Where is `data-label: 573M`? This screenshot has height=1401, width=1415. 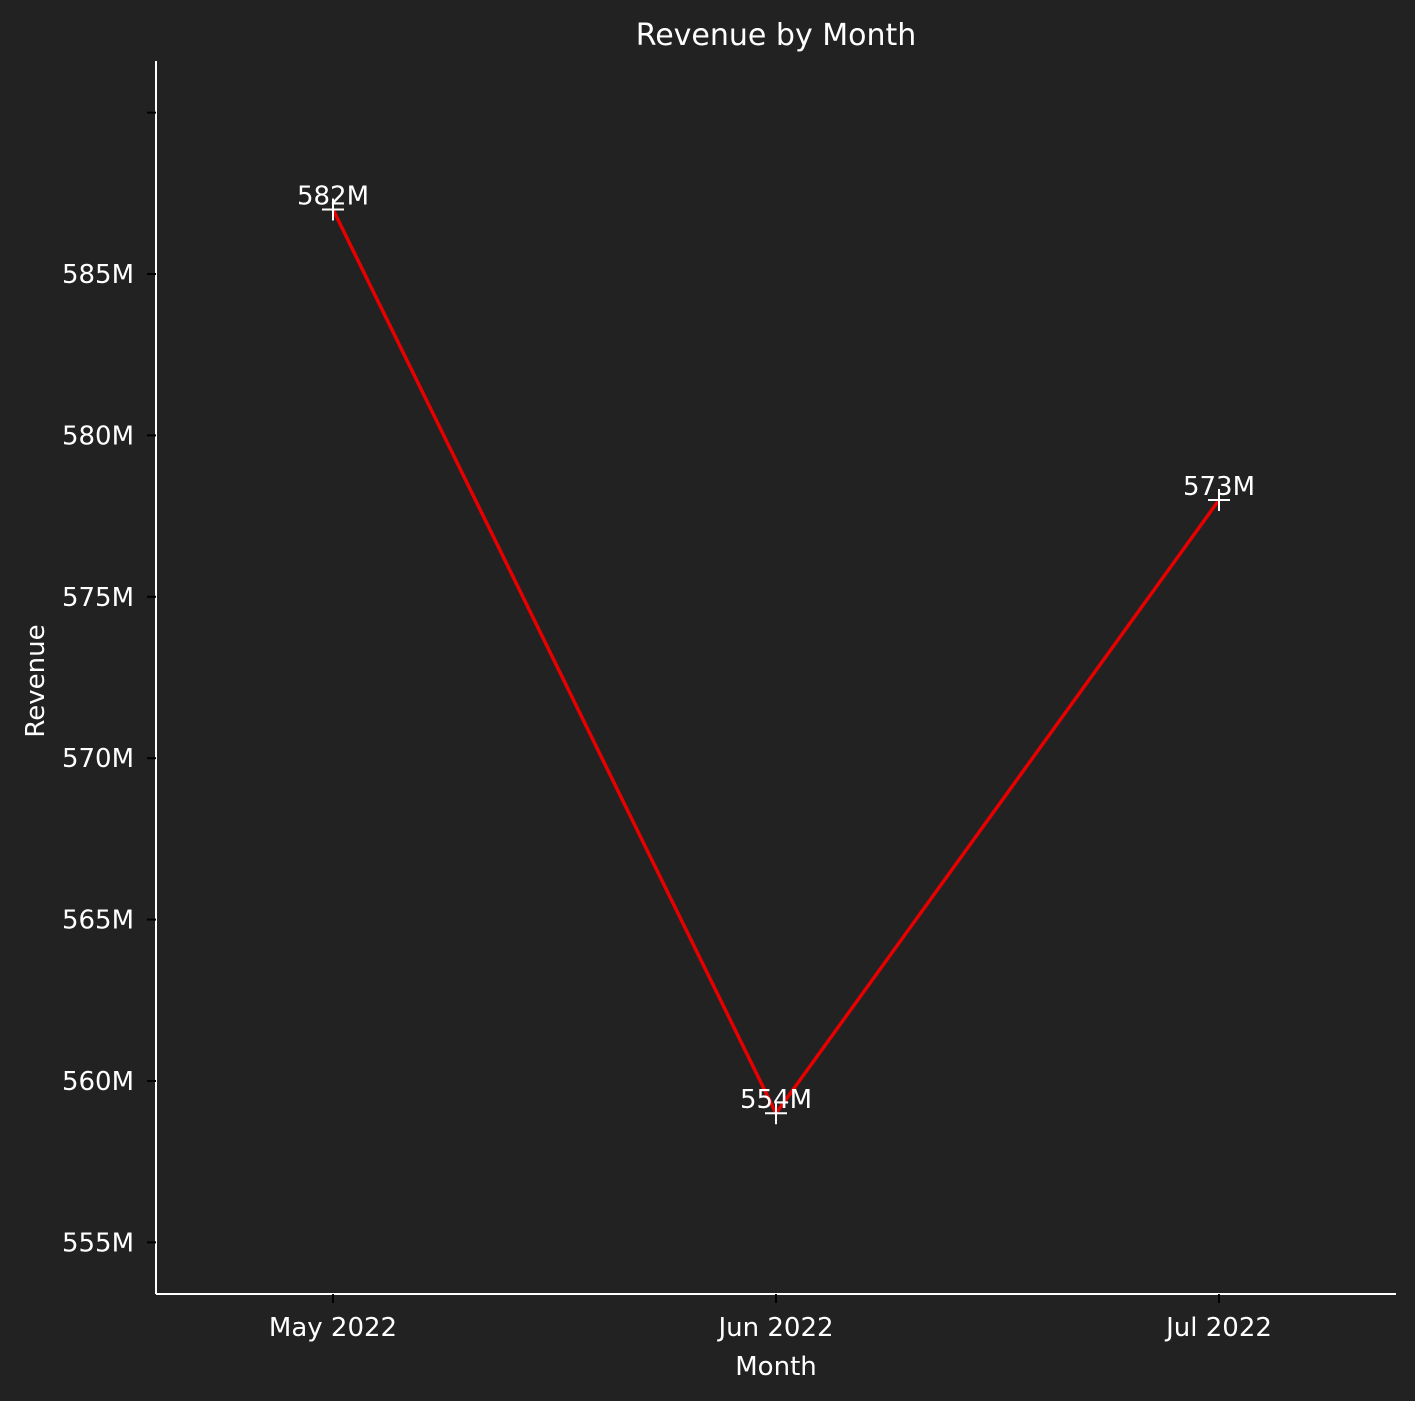
data-label: 573M is located at coordinates (1219, 487).